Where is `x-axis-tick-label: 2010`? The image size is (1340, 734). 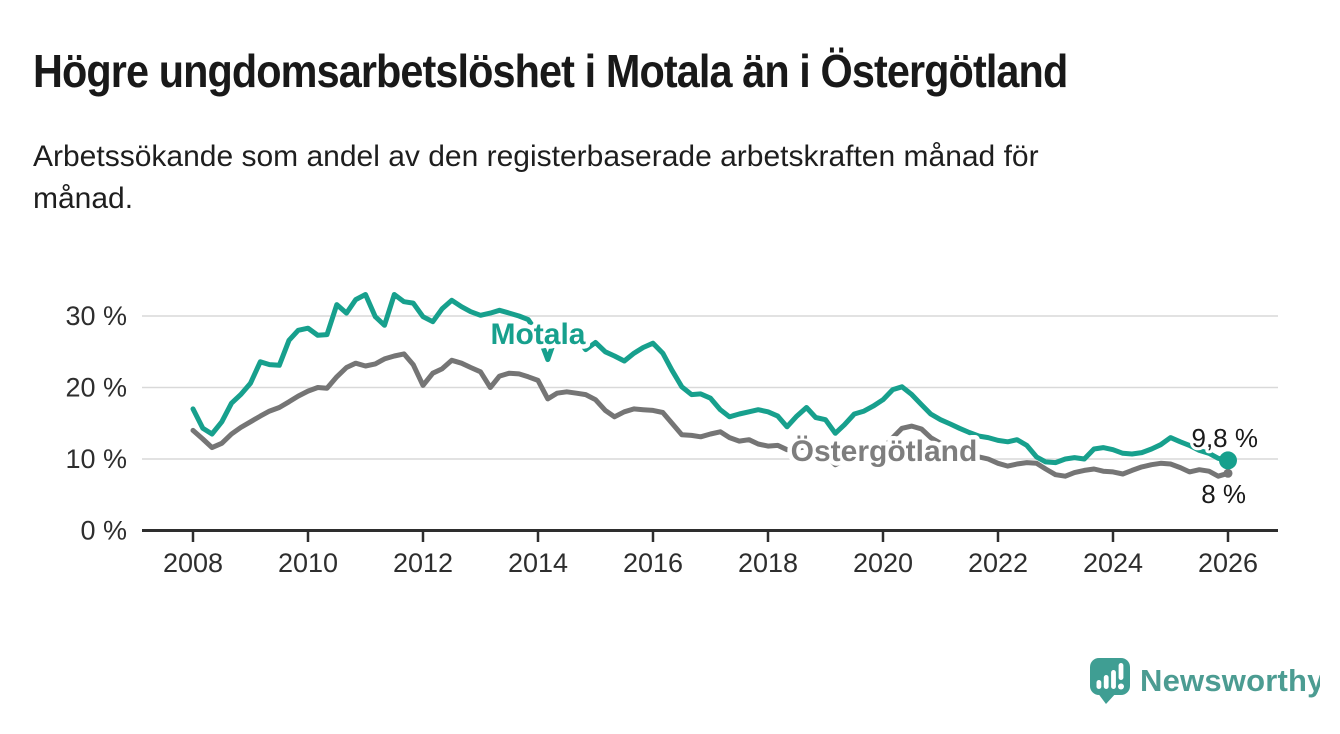 x-axis-tick-label: 2010 is located at coordinates (308, 563).